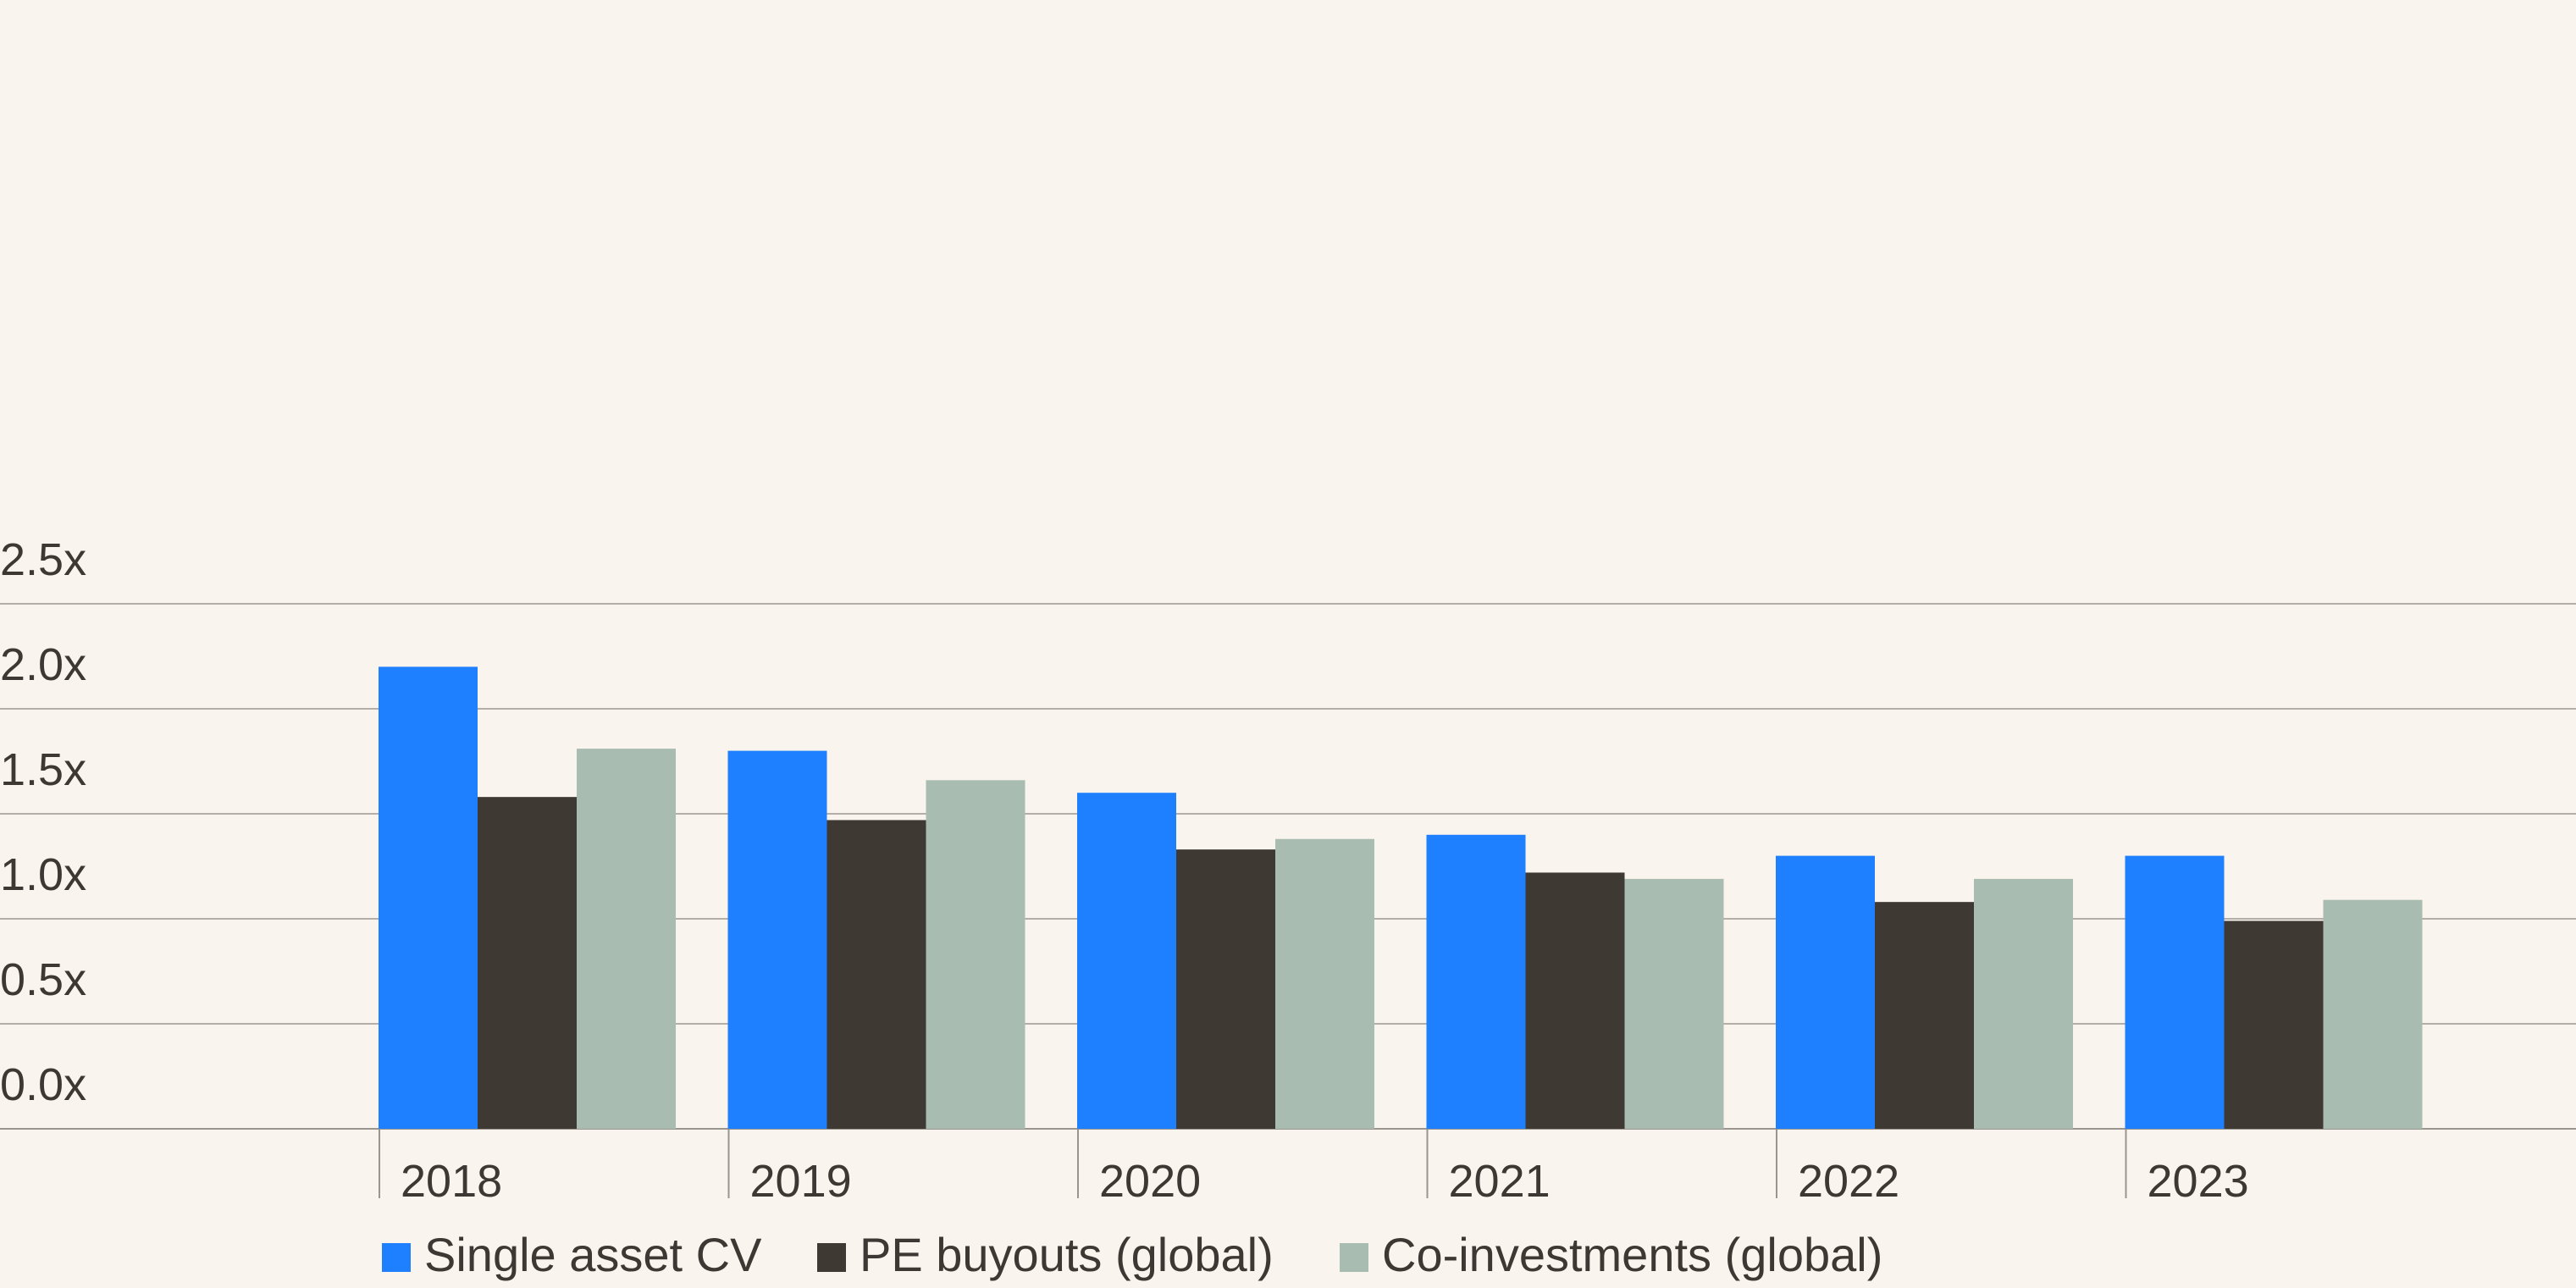 The image size is (2576, 1288). Describe the element at coordinates (1067, 1254) in the screenshot. I see `legend-label: PE buyouts (global)` at that location.